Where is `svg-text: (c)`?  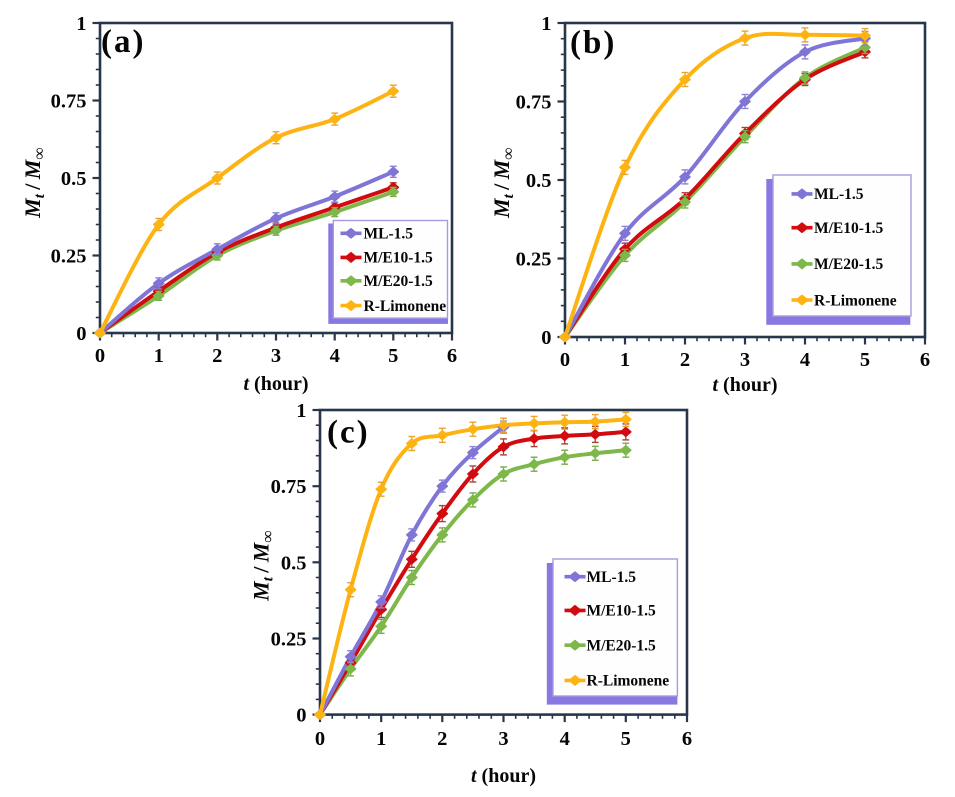
svg-text: (c) is located at coordinates (348, 433).